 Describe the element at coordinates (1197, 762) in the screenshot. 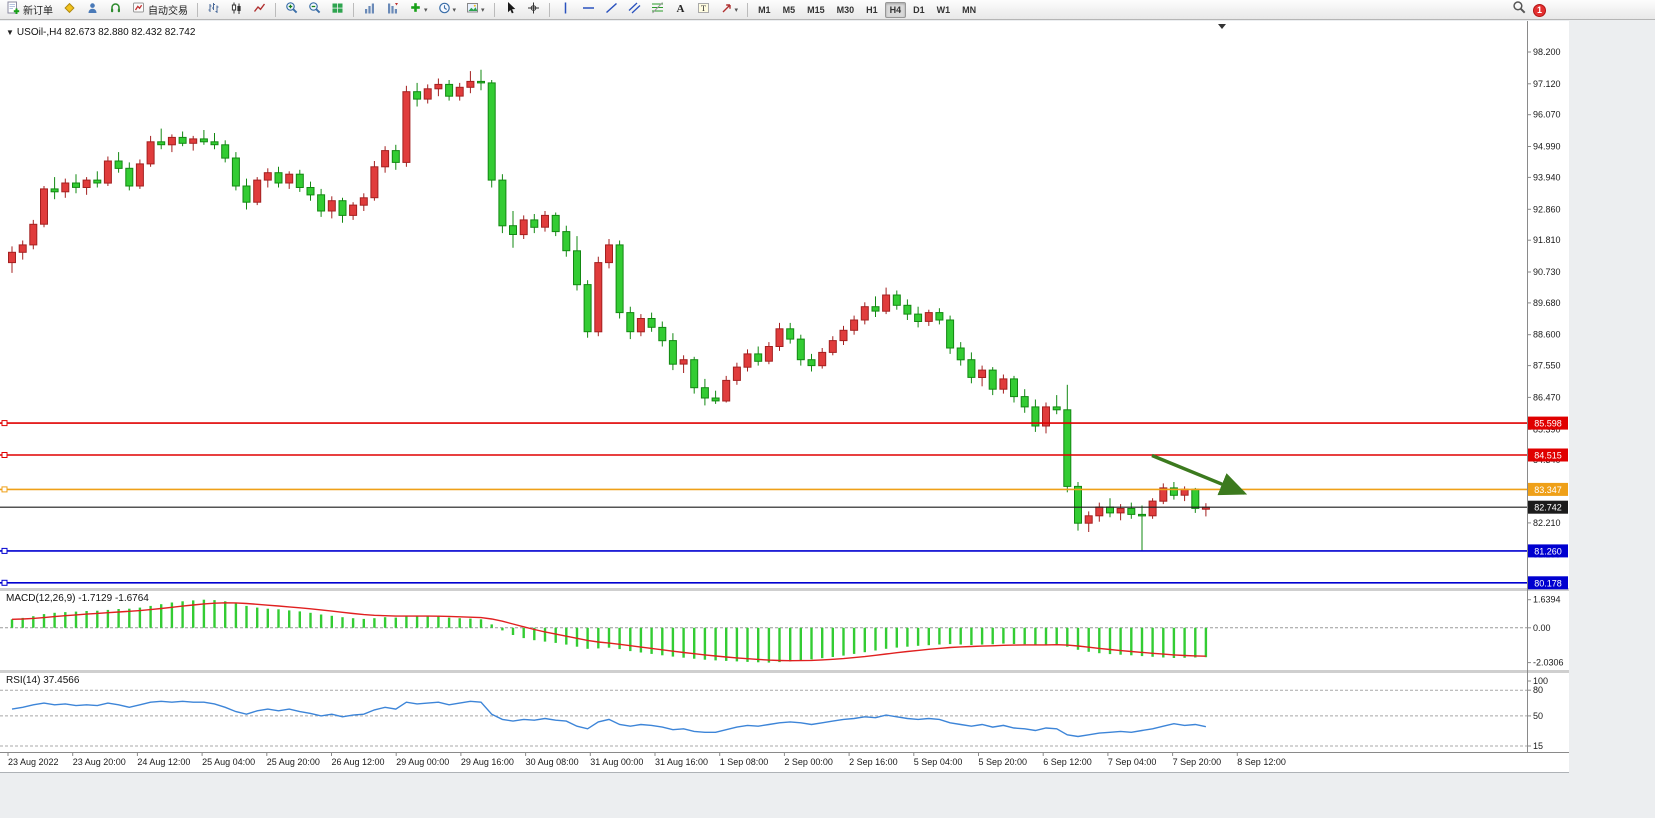

I see `svg-text: 7 Sep 20:00` at that location.